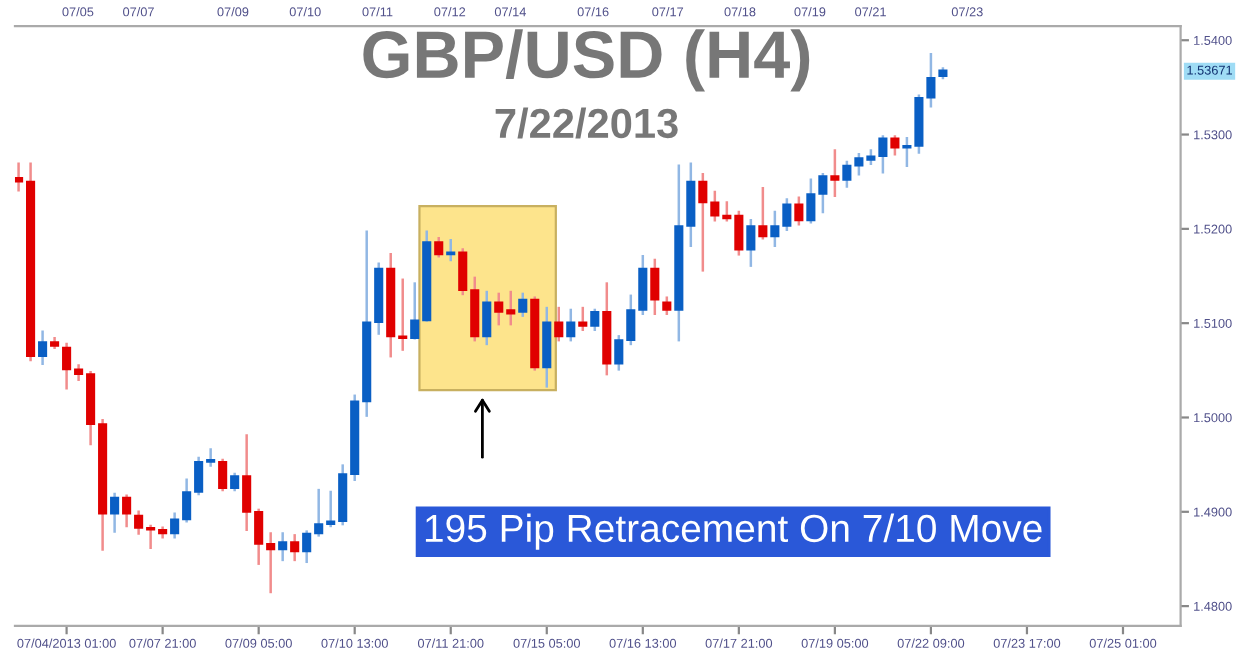 The height and width of the screenshot is (652, 1248). I want to click on chart-title: GBP/USD (H4), so click(586, 60).